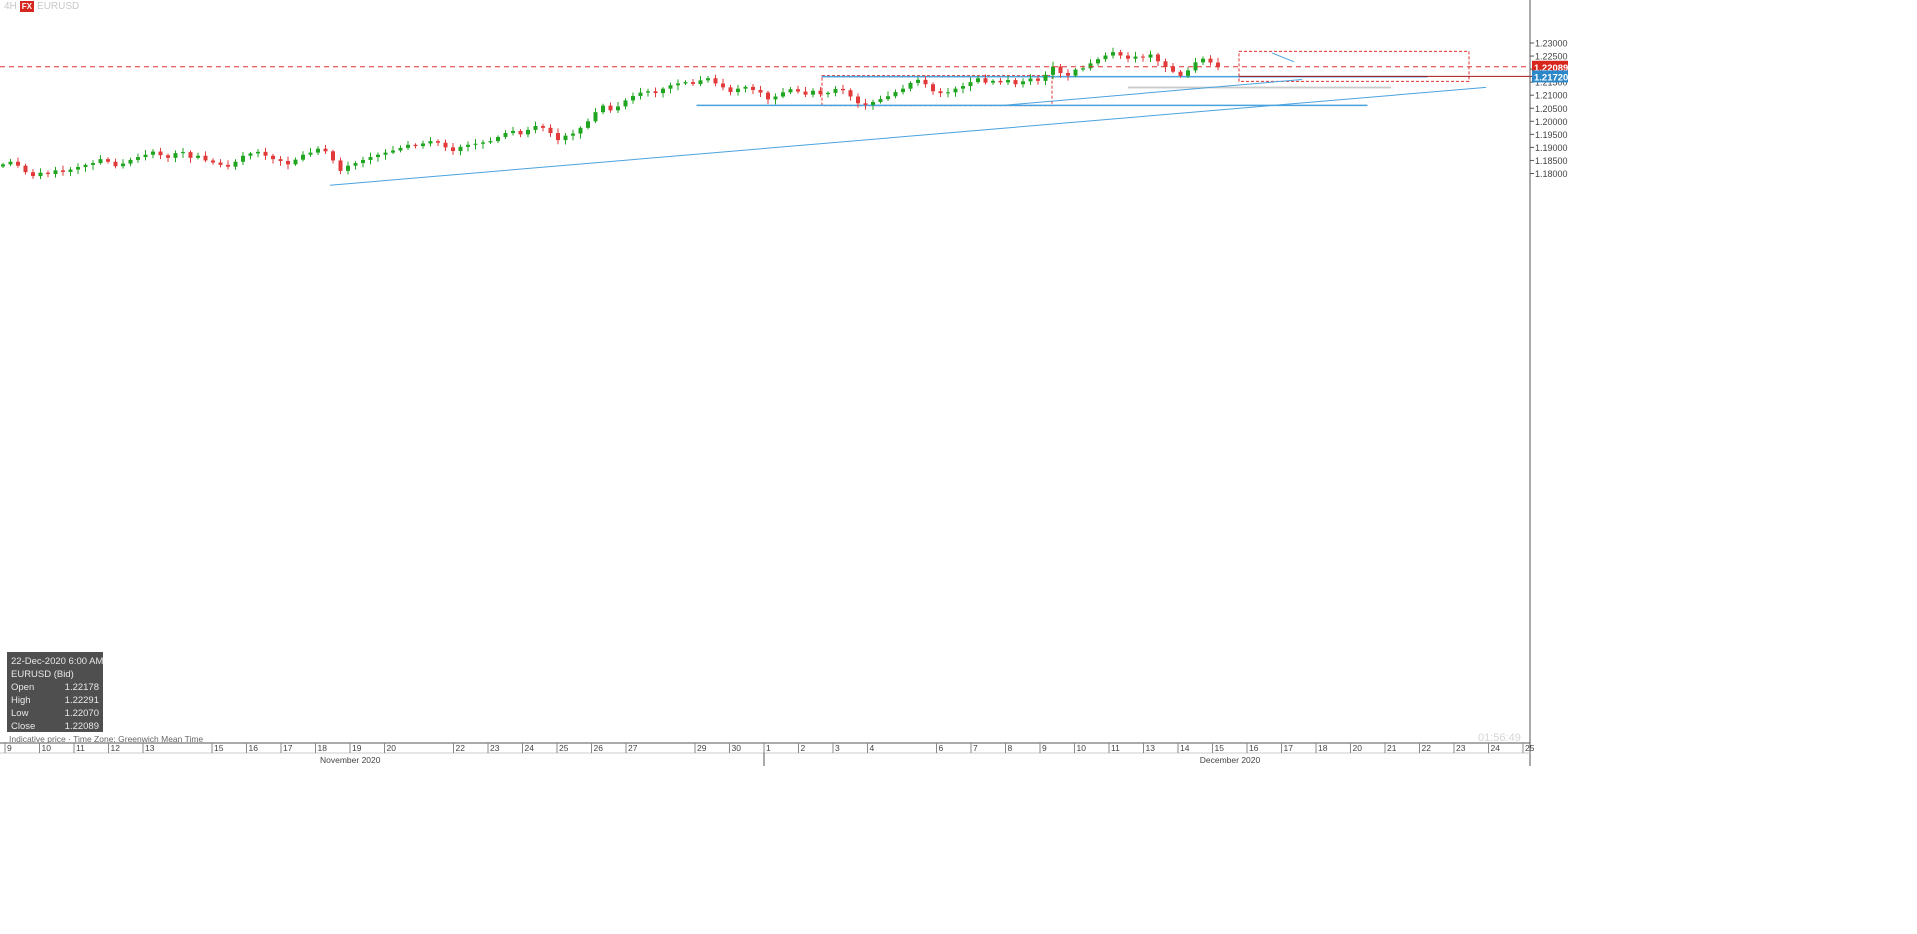  I want to click on price-tick-label: 1.22500, so click(1551, 57).